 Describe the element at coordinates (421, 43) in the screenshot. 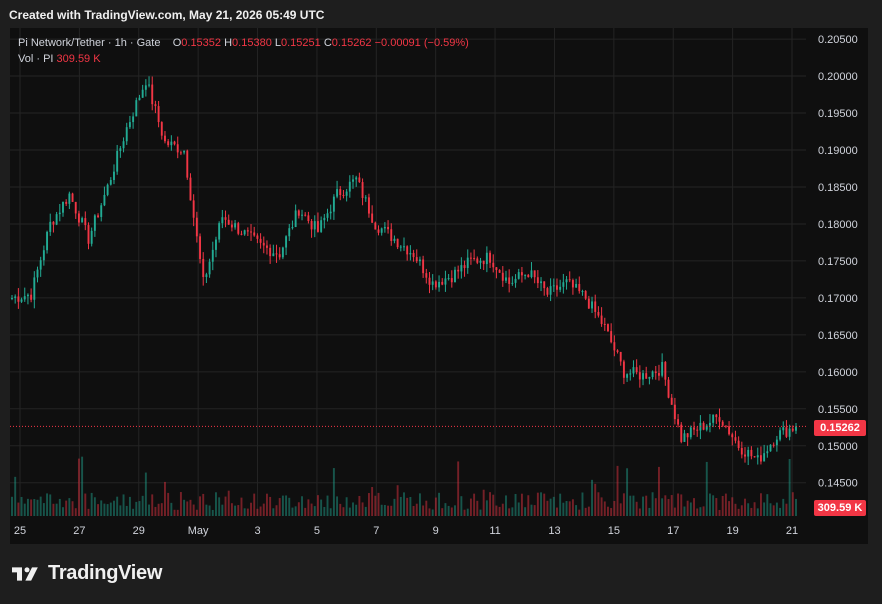

I see `legend-change: −0.00091 (−0.59%)` at that location.